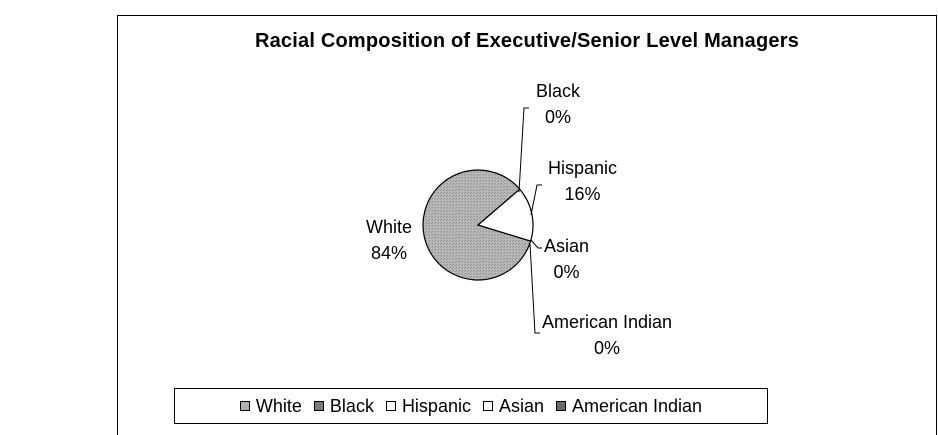 Image resolution: width=938 pixels, height=435 pixels. Describe the element at coordinates (278, 405) in the screenshot. I see `legend-label-white: White` at that location.